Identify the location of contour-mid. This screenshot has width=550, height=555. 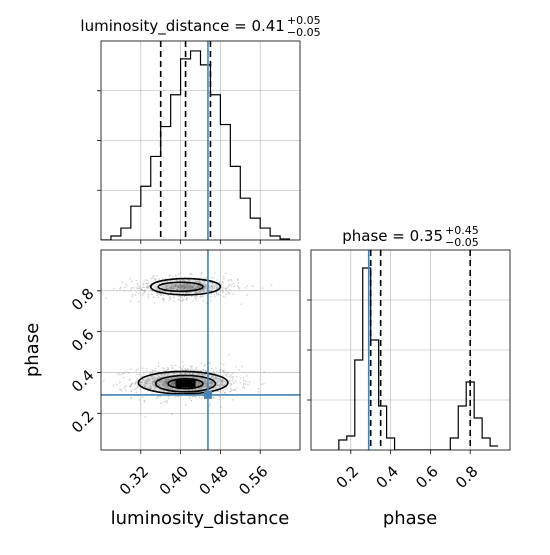
(180, 287).